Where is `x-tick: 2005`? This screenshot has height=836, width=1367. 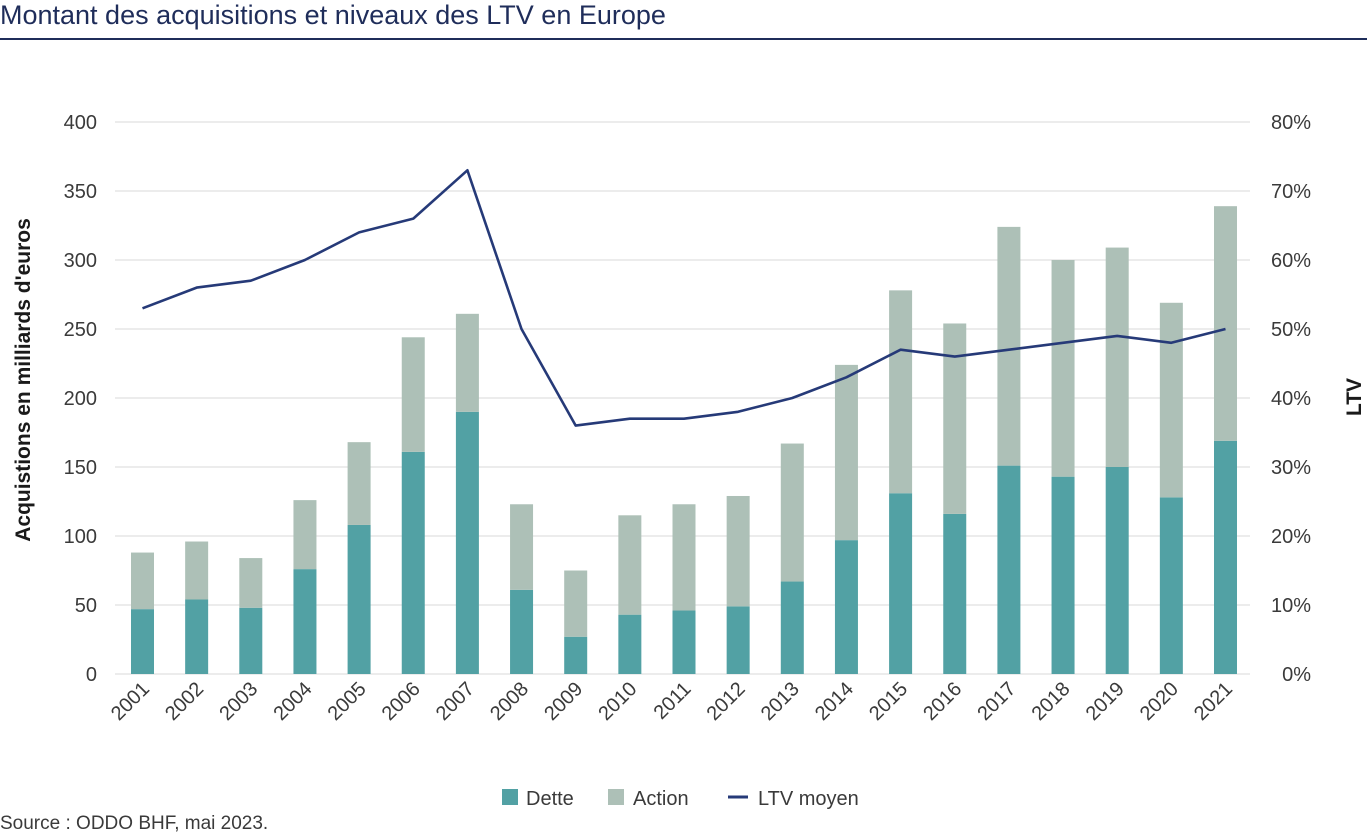 x-tick: 2005 is located at coordinates (347, 701).